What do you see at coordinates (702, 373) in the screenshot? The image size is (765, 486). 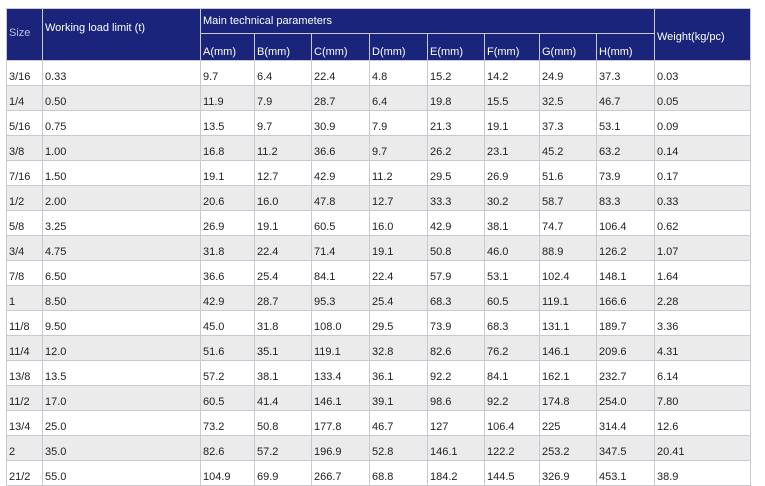 I see `weight-cell: 6.14` at bounding box center [702, 373].